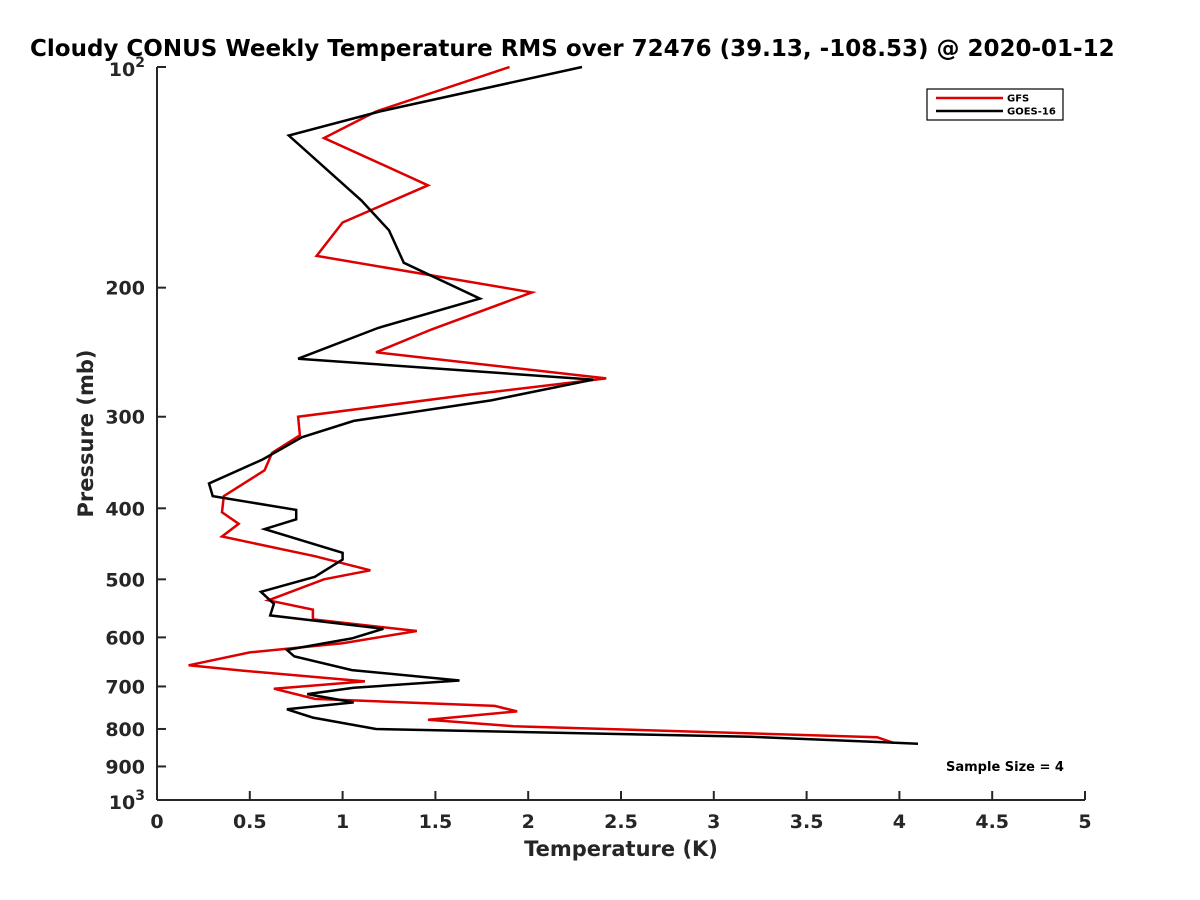 The width and height of the screenshot is (1200, 900). What do you see at coordinates (436, 822) in the screenshot?
I see `x-tick-label: 1.5` at bounding box center [436, 822].